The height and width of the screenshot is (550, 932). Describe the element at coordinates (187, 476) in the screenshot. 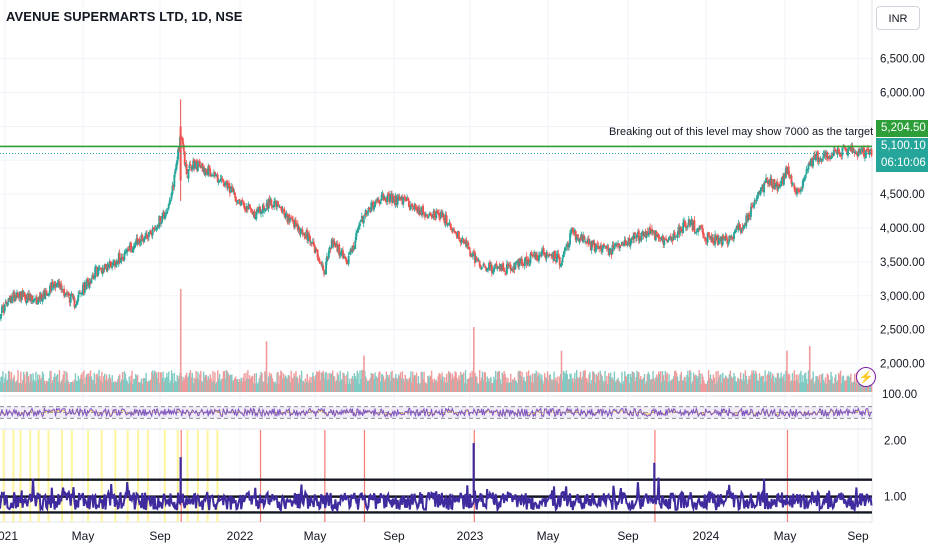

I see `highlight-band-yellow` at that location.